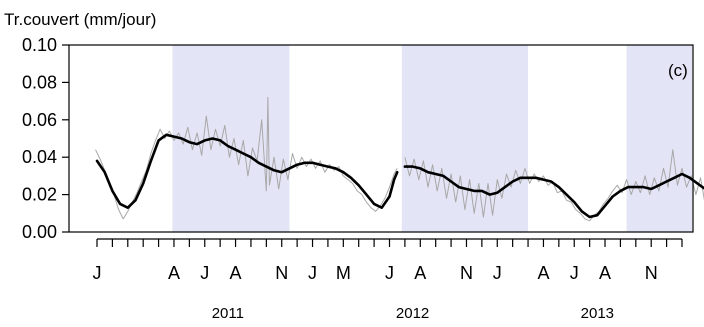 Image resolution: width=704 pixels, height=327 pixels. Describe the element at coordinates (597, 313) in the screenshot. I see `year-label: 2013` at that location.